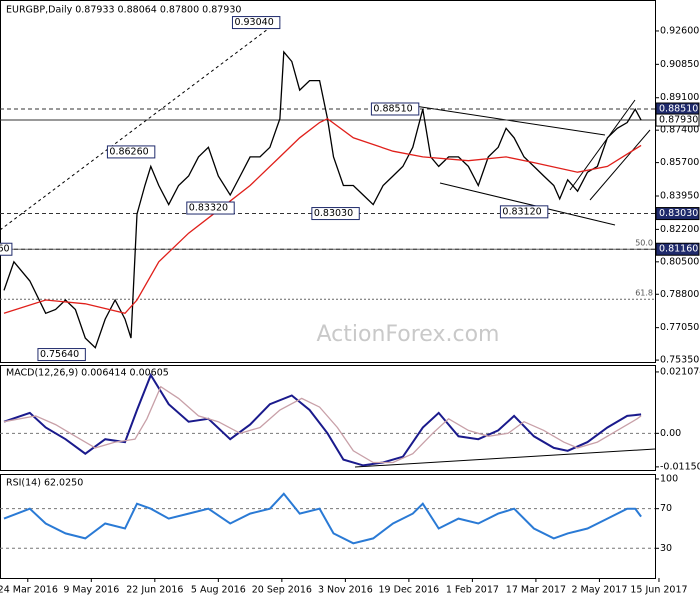 The width and height of the screenshot is (700, 600). I want to click on price-level-label: 0.87930, so click(678, 120).